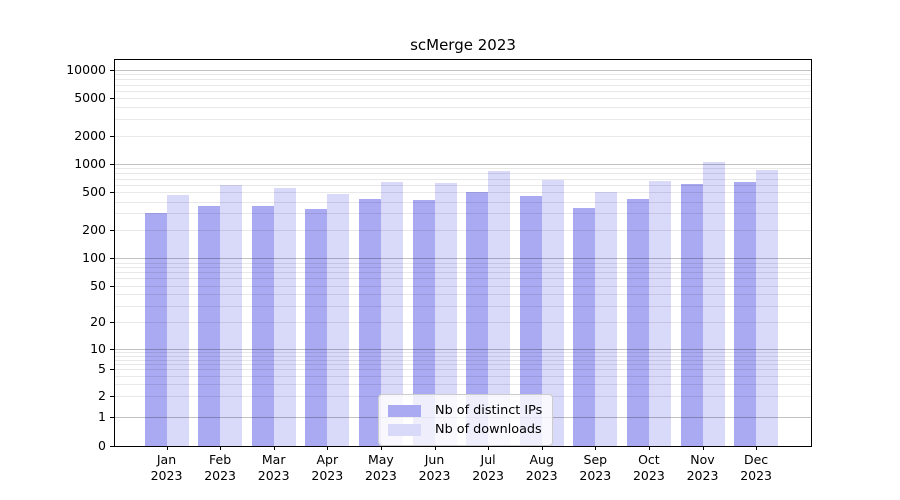 The height and width of the screenshot is (500, 900). Describe the element at coordinates (94, 192) in the screenshot. I see `y-tick-label-500: 500` at that location.